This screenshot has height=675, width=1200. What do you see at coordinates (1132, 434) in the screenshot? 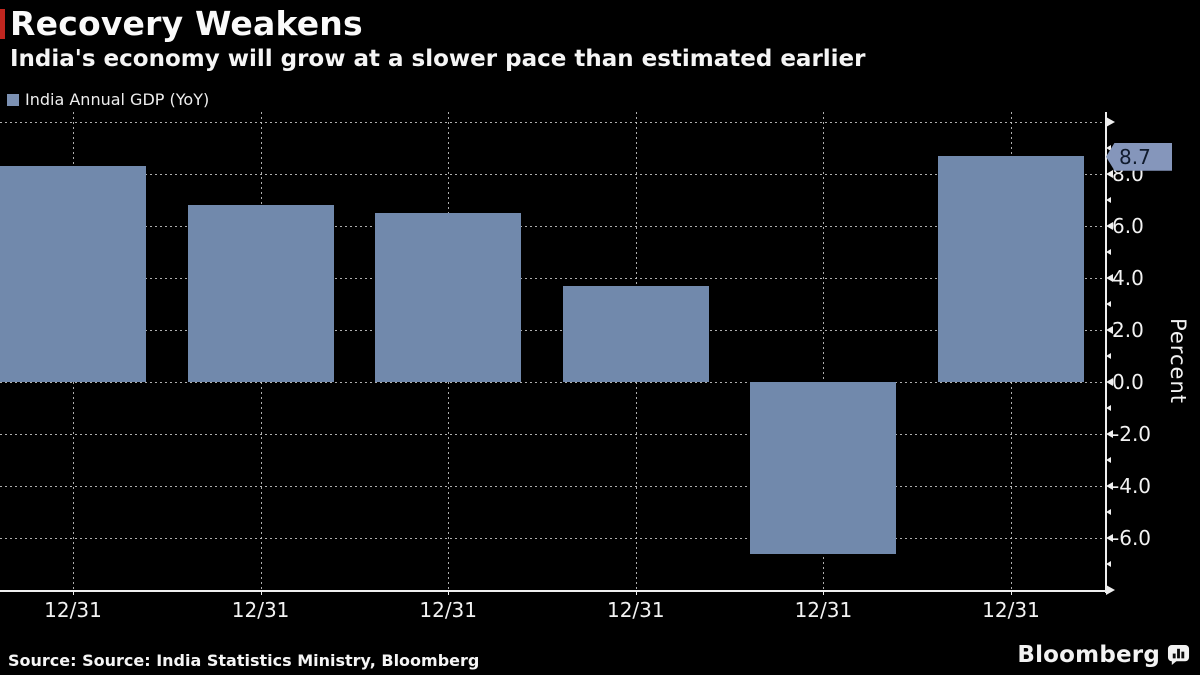
I see `y-axis-tick-label: -2.0` at bounding box center [1132, 434].